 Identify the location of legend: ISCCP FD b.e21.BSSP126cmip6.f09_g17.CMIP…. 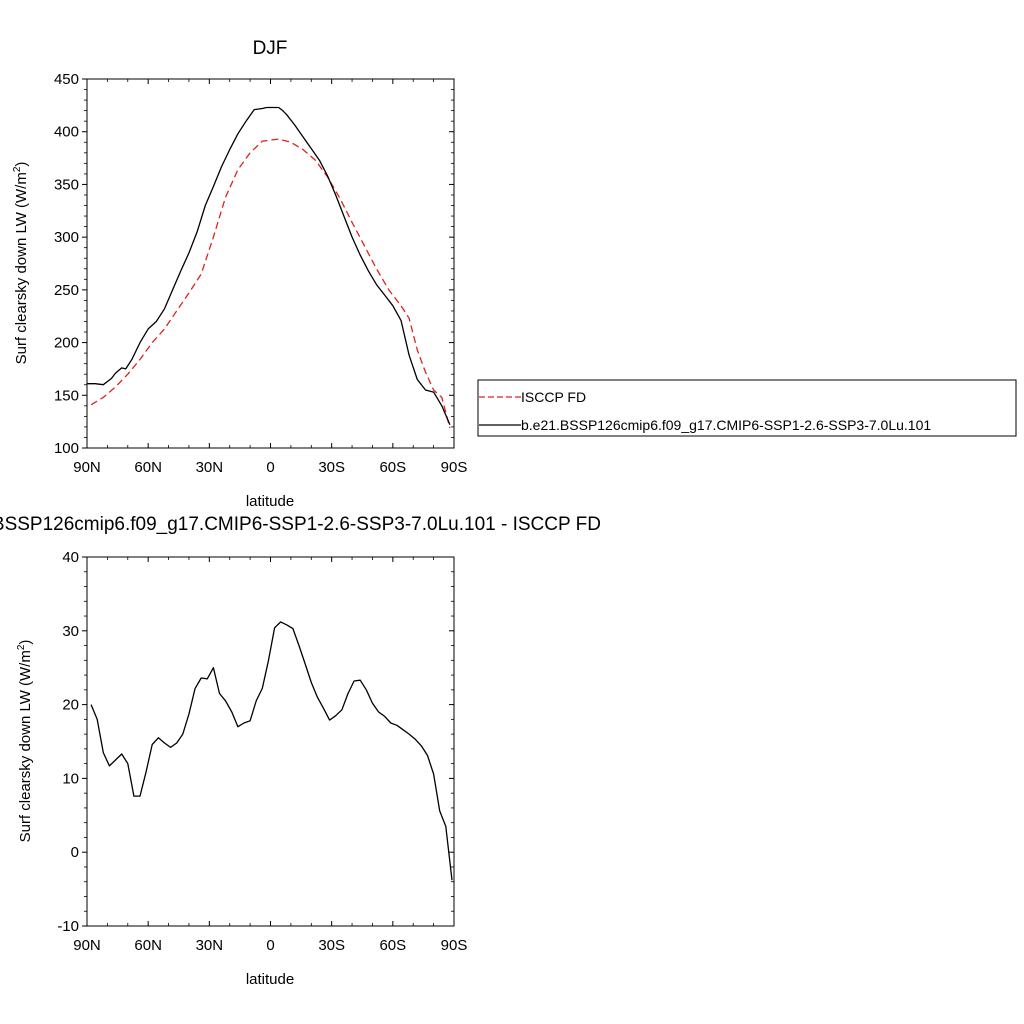
(747, 408).